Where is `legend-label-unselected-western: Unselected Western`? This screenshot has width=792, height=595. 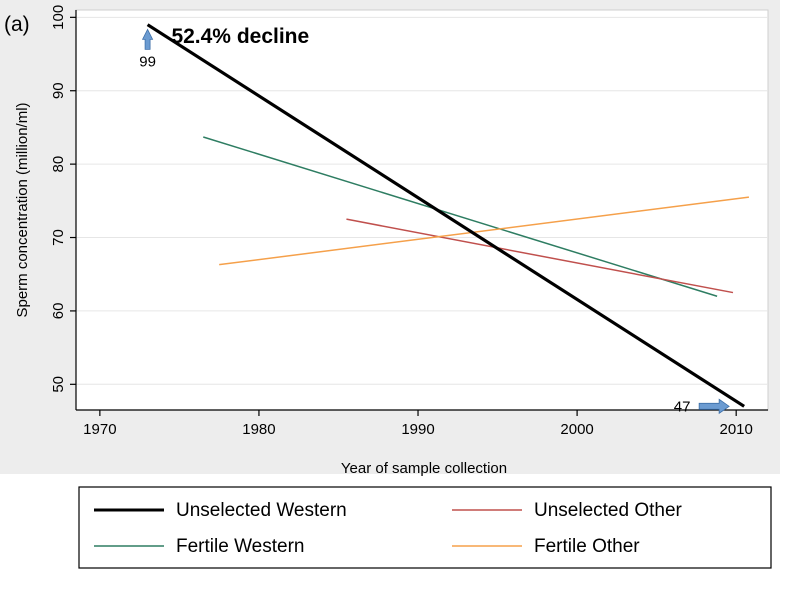
legend-label-unselected-western: Unselected Western is located at coordinates (261, 510).